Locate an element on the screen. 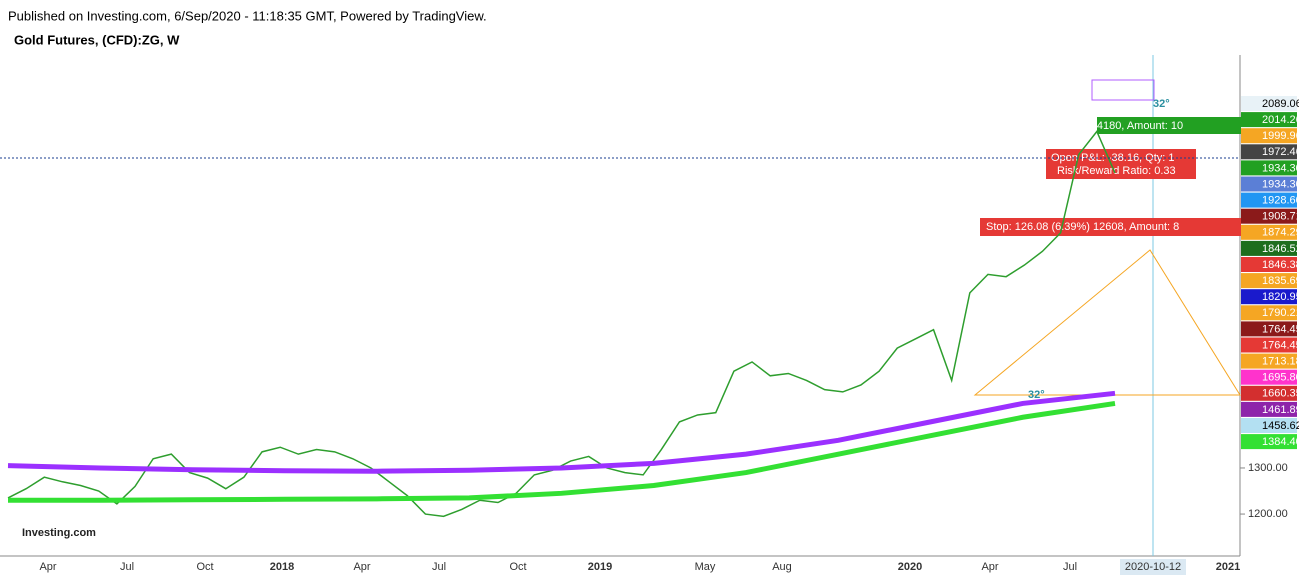 The image size is (1299, 585). x-tick-label: 2020 is located at coordinates (910, 567).